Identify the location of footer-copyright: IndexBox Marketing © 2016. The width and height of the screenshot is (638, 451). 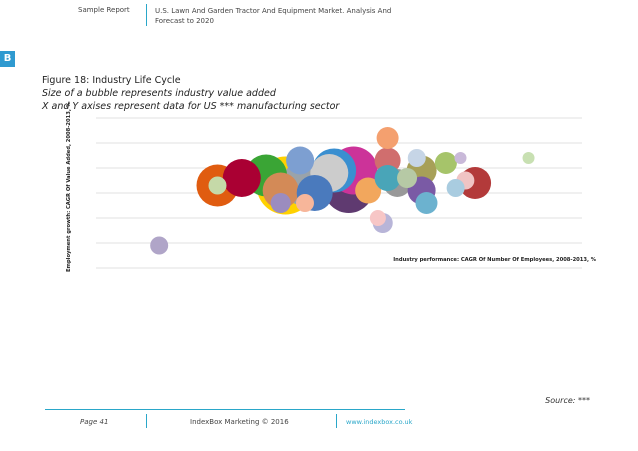
(239, 422).